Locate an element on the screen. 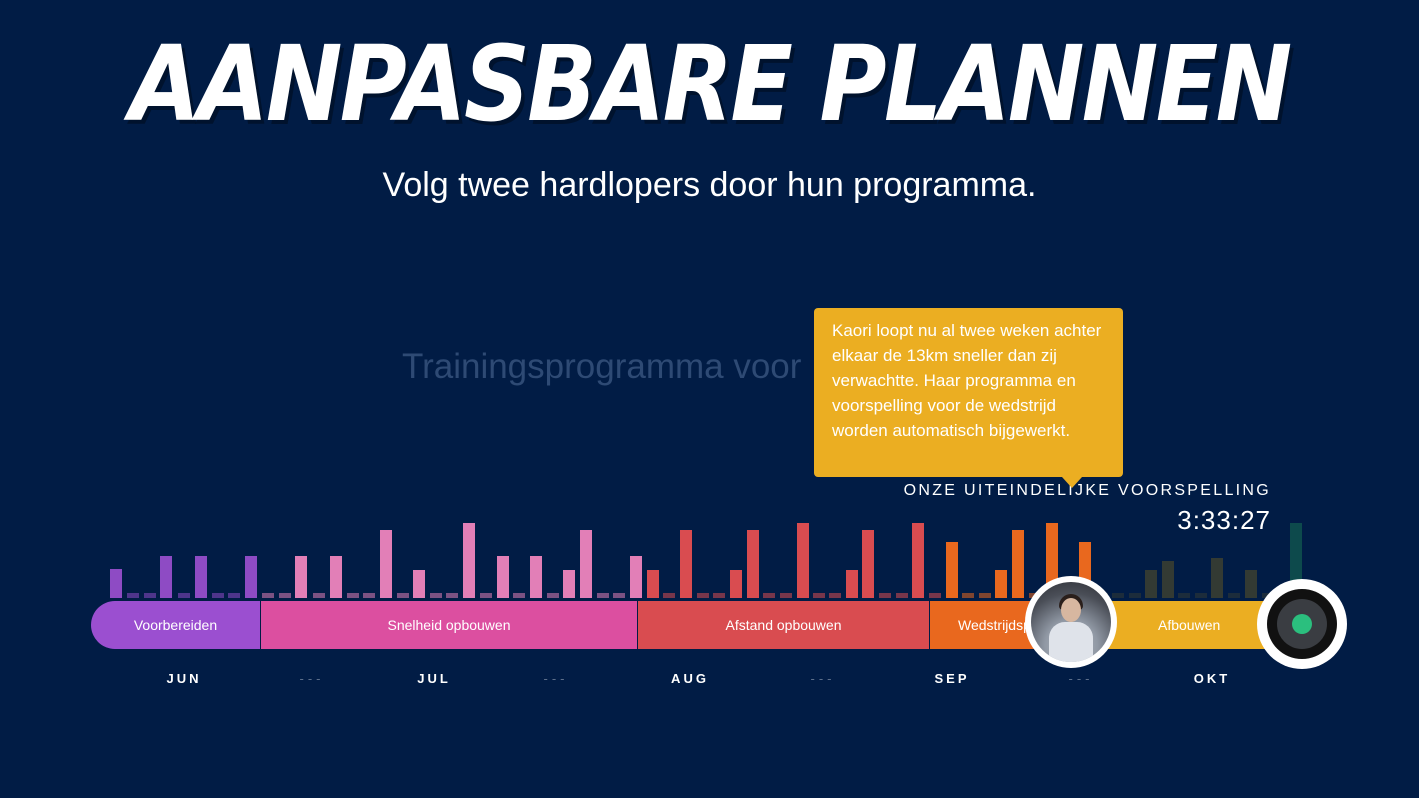  page-title: AANPASBARE PLANNEN is located at coordinates (710, 84).